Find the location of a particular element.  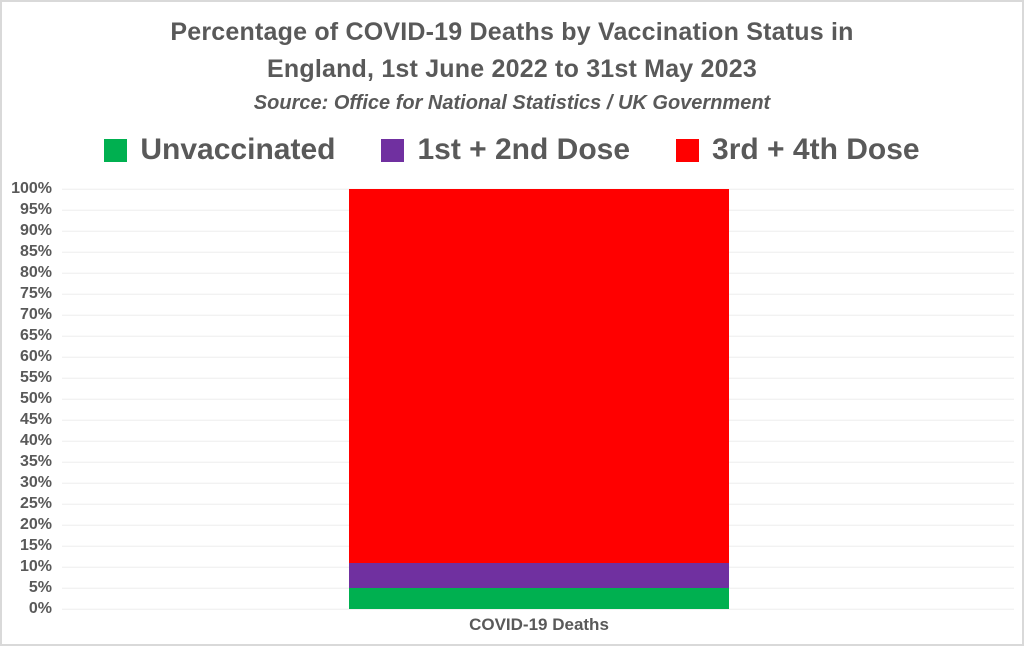

y-tick-label-90: 90% is located at coordinates (35, 230).